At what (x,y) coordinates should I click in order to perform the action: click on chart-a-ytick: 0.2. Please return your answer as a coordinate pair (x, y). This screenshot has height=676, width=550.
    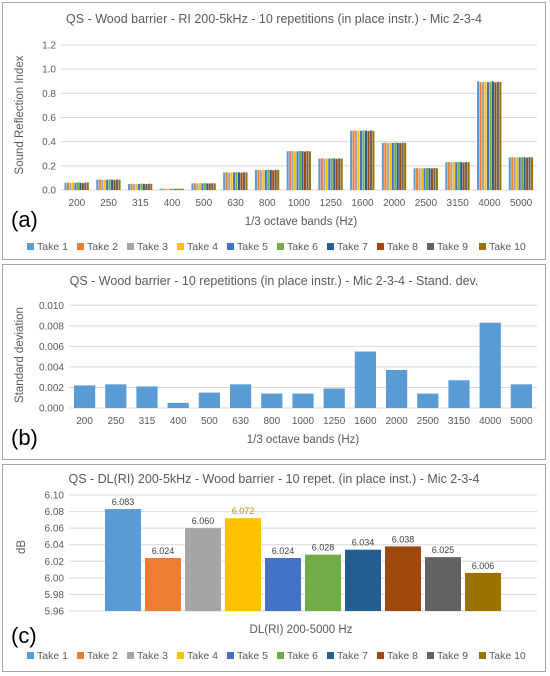
    Looking at the image, I should click on (49, 166).